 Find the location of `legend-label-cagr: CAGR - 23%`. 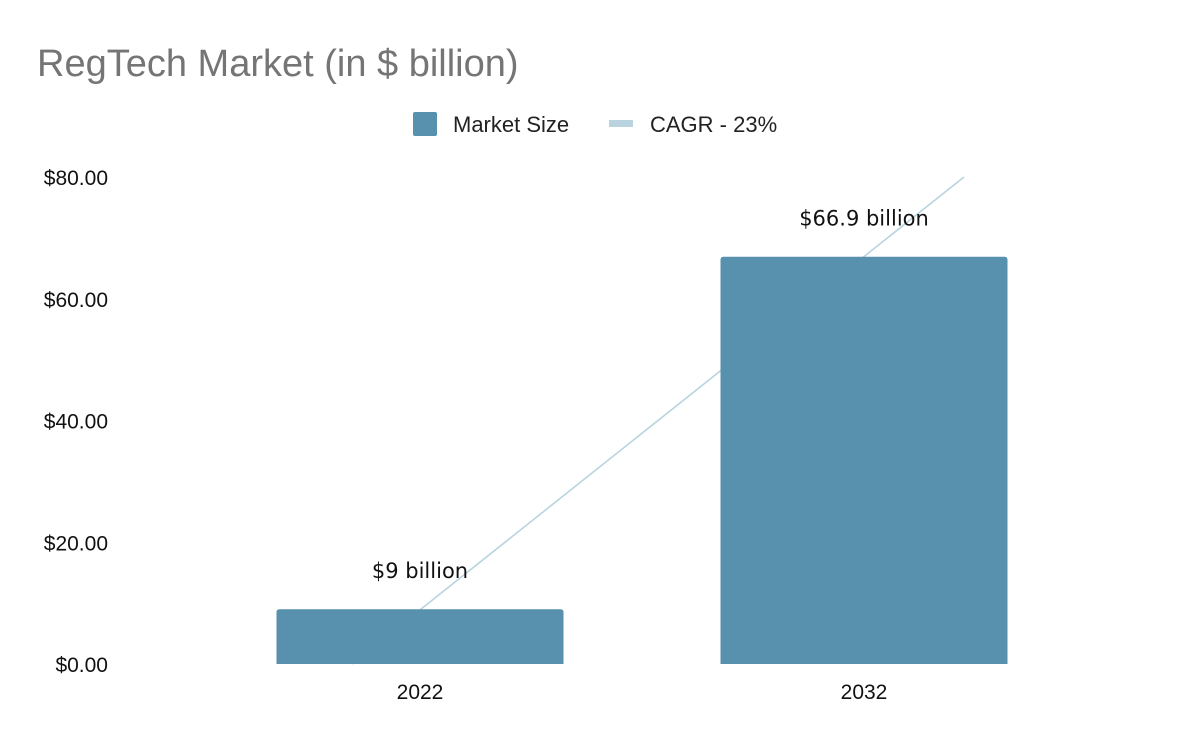

legend-label-cagr: CAGR - 23% is located at coordinates (713, 124).